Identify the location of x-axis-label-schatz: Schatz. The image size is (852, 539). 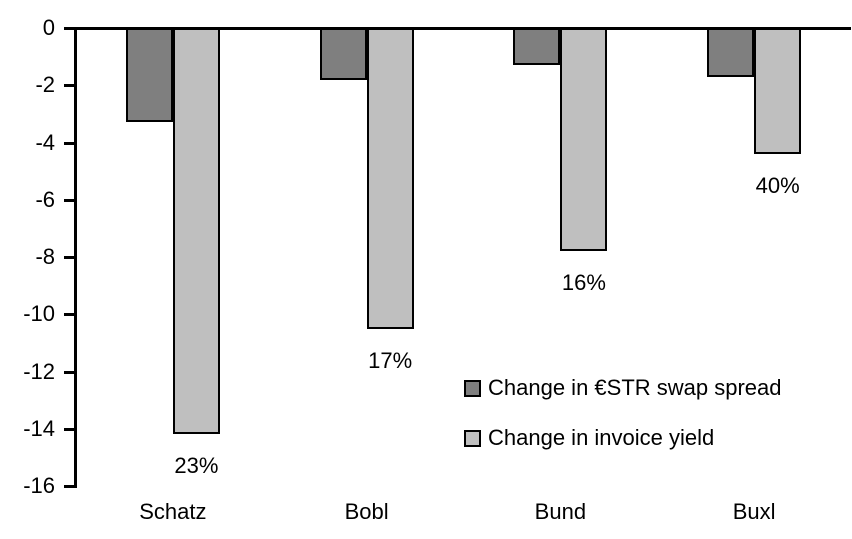
(173, 511).